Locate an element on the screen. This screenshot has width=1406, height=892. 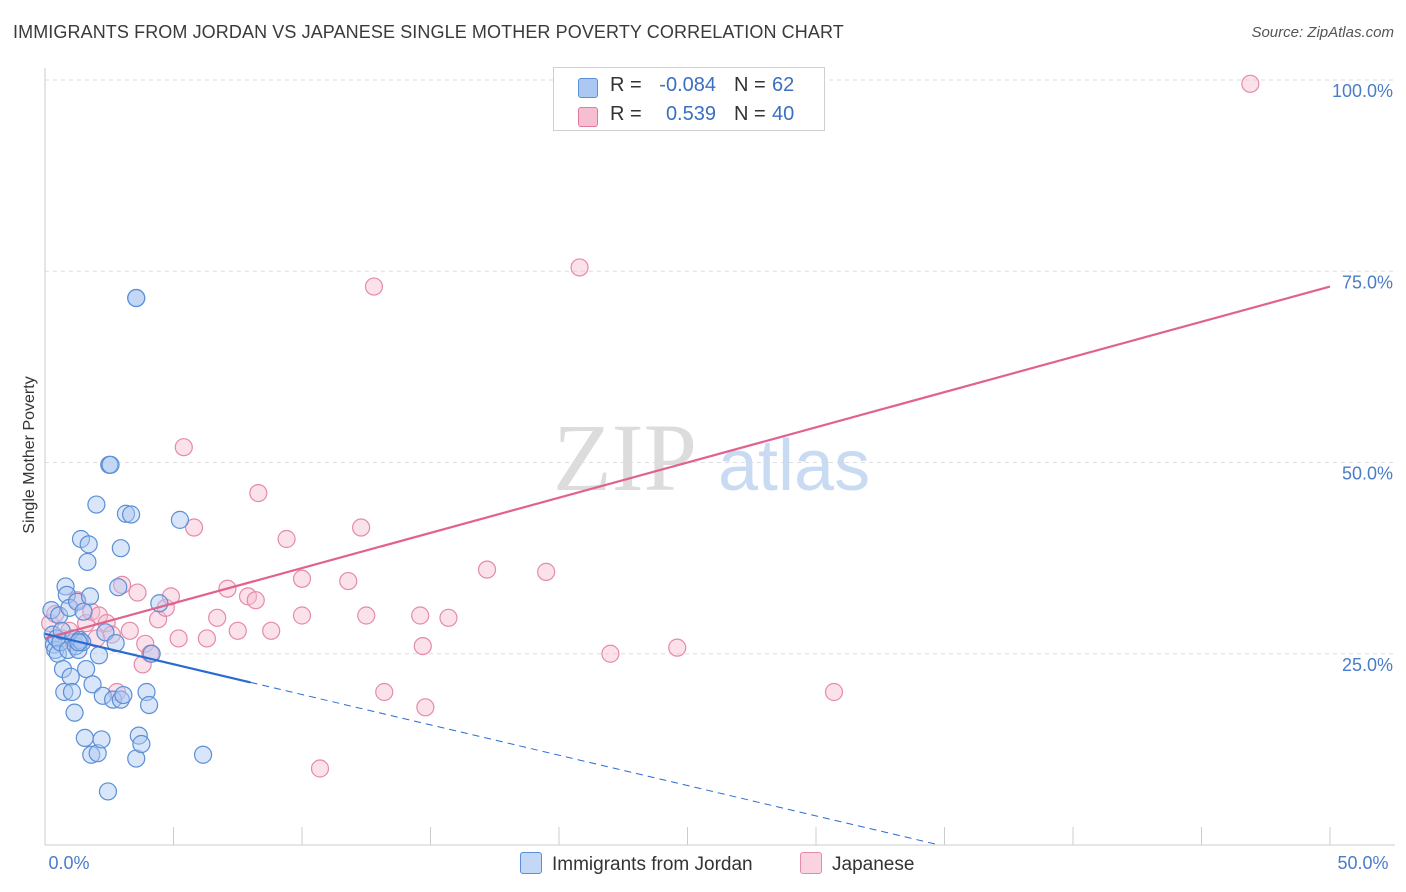
legend-row-jordan: R = -0.084 N = 62 is located at coordinates (689, 87).